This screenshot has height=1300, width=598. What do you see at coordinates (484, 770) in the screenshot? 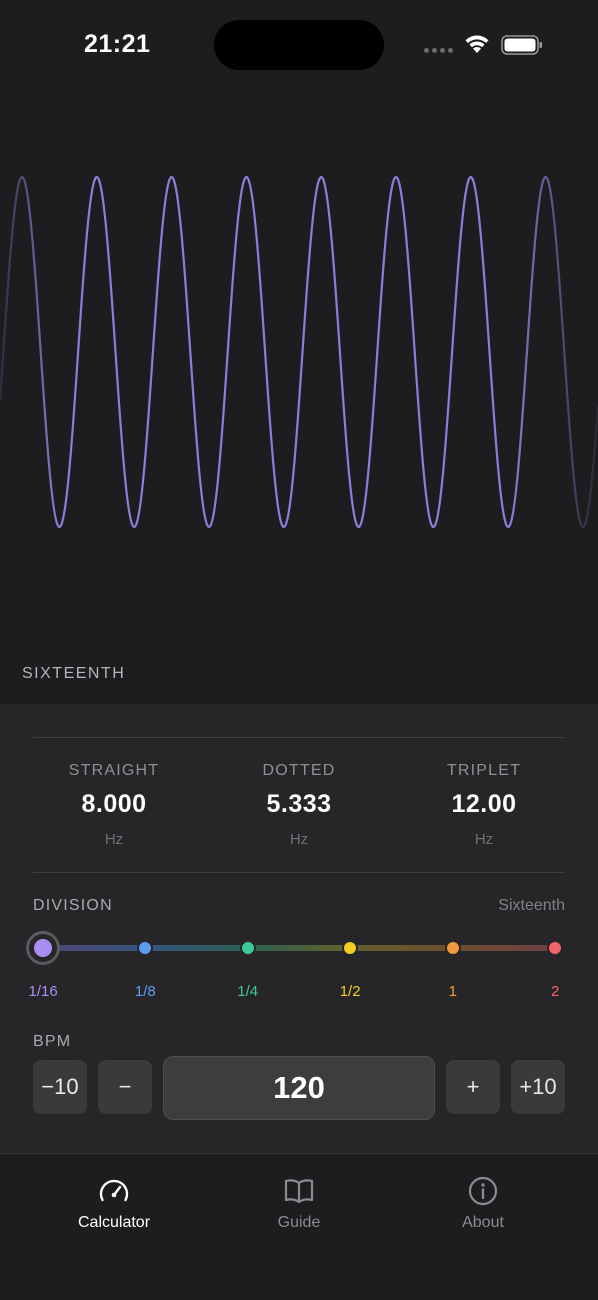
I see `rate-label: TRIPLET` at bounding box center [484, 770].